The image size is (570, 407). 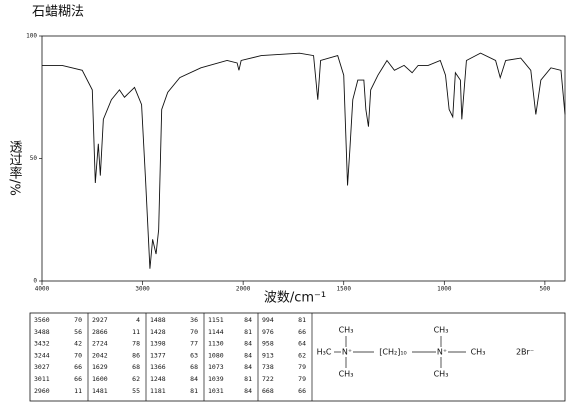 What do you see at coordinates (142, 289) in the screenshot?
I see `x-tick-label: 3000` at bounding box center [142, 289].